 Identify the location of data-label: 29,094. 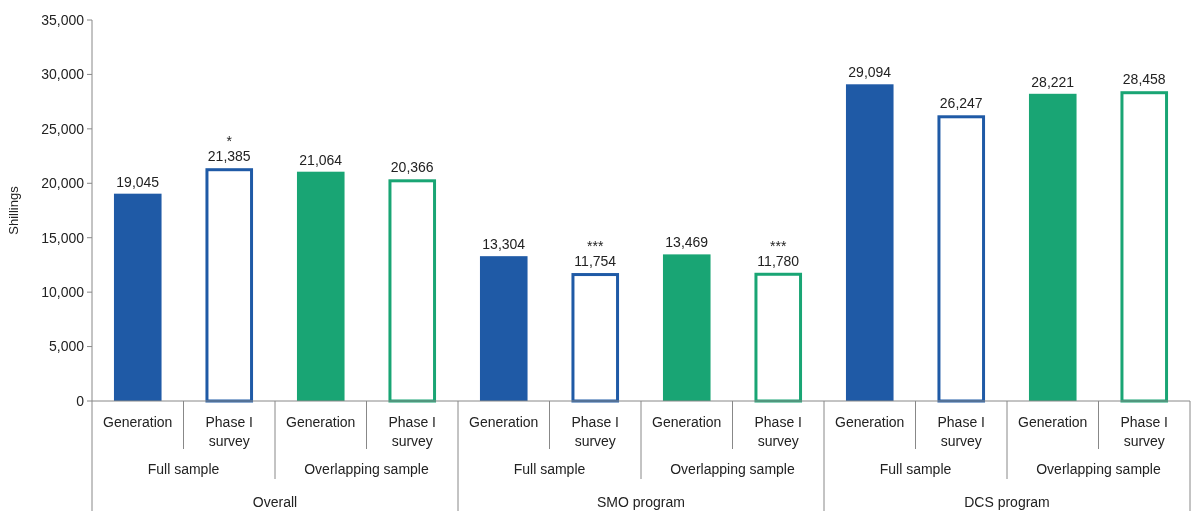
(870, 72).